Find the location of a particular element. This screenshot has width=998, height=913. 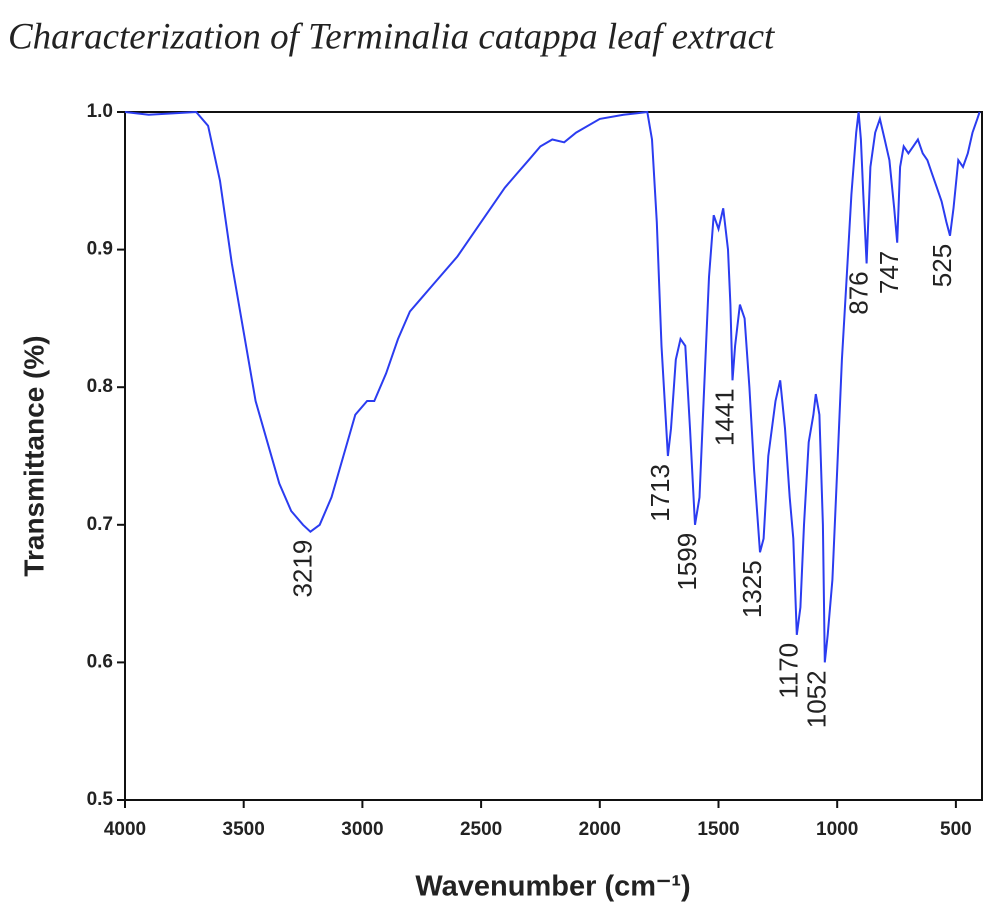

peak-label: 3219 is located at coordinates (302, 569).